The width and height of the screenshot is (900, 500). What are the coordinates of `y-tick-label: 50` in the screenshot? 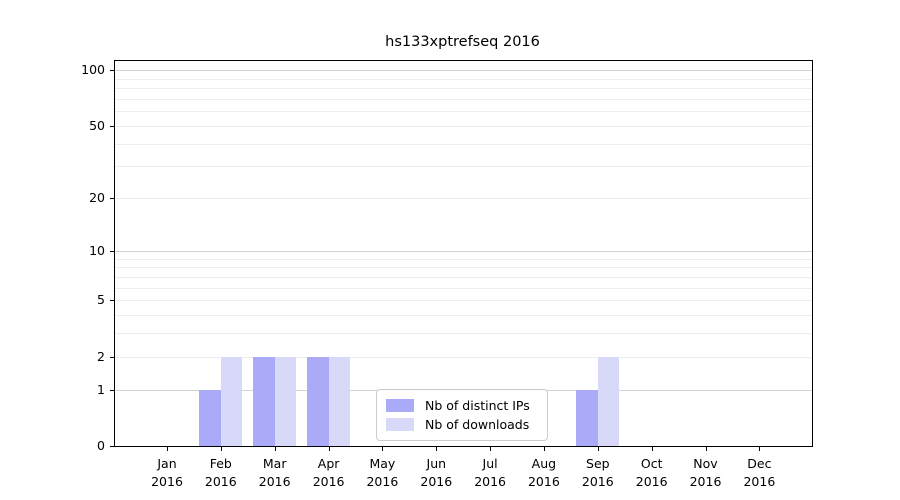 It's located at (97, 125).